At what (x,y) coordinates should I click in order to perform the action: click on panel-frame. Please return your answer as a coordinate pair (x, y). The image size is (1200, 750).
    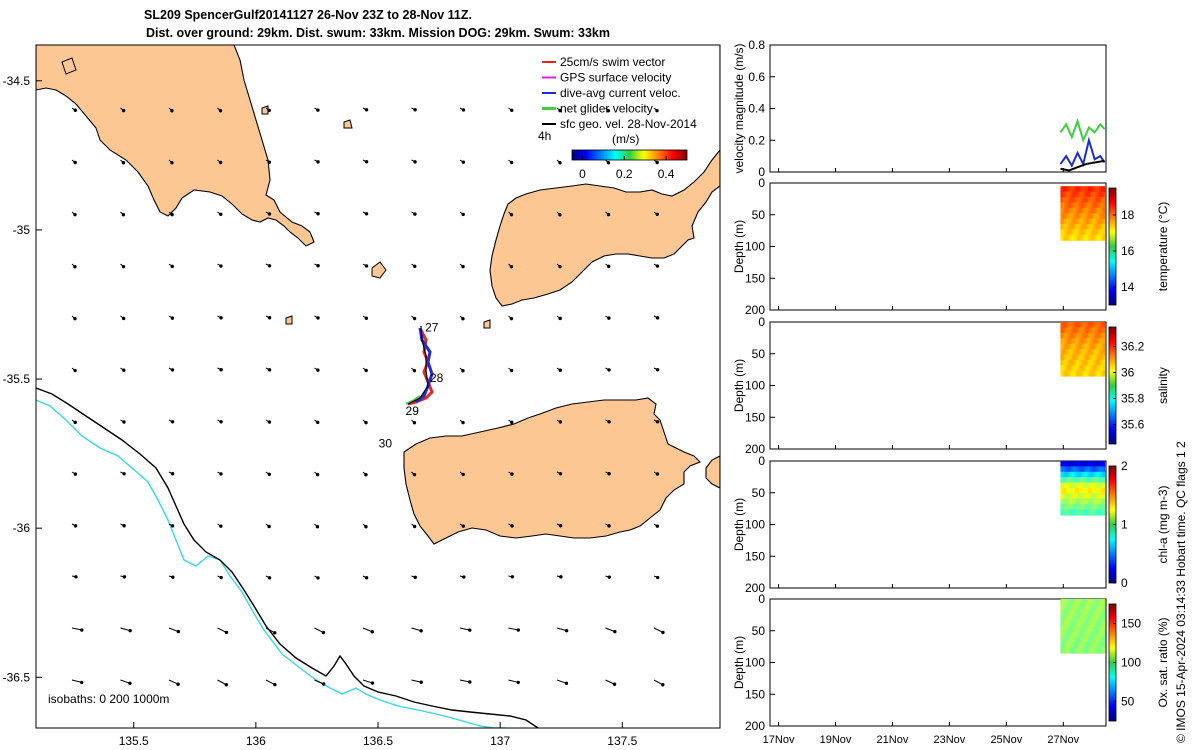
    Looking at the image, I should click on (938, 385).